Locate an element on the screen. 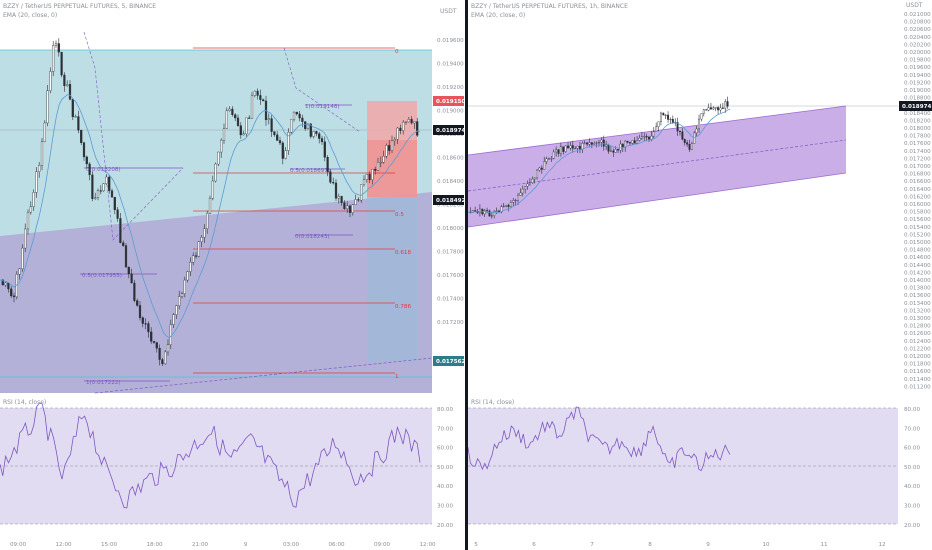 The height and width of the screenshot is (550, 932). left-ema-legend: EMA (20, close, 0) is located at coordinates (30, 15).